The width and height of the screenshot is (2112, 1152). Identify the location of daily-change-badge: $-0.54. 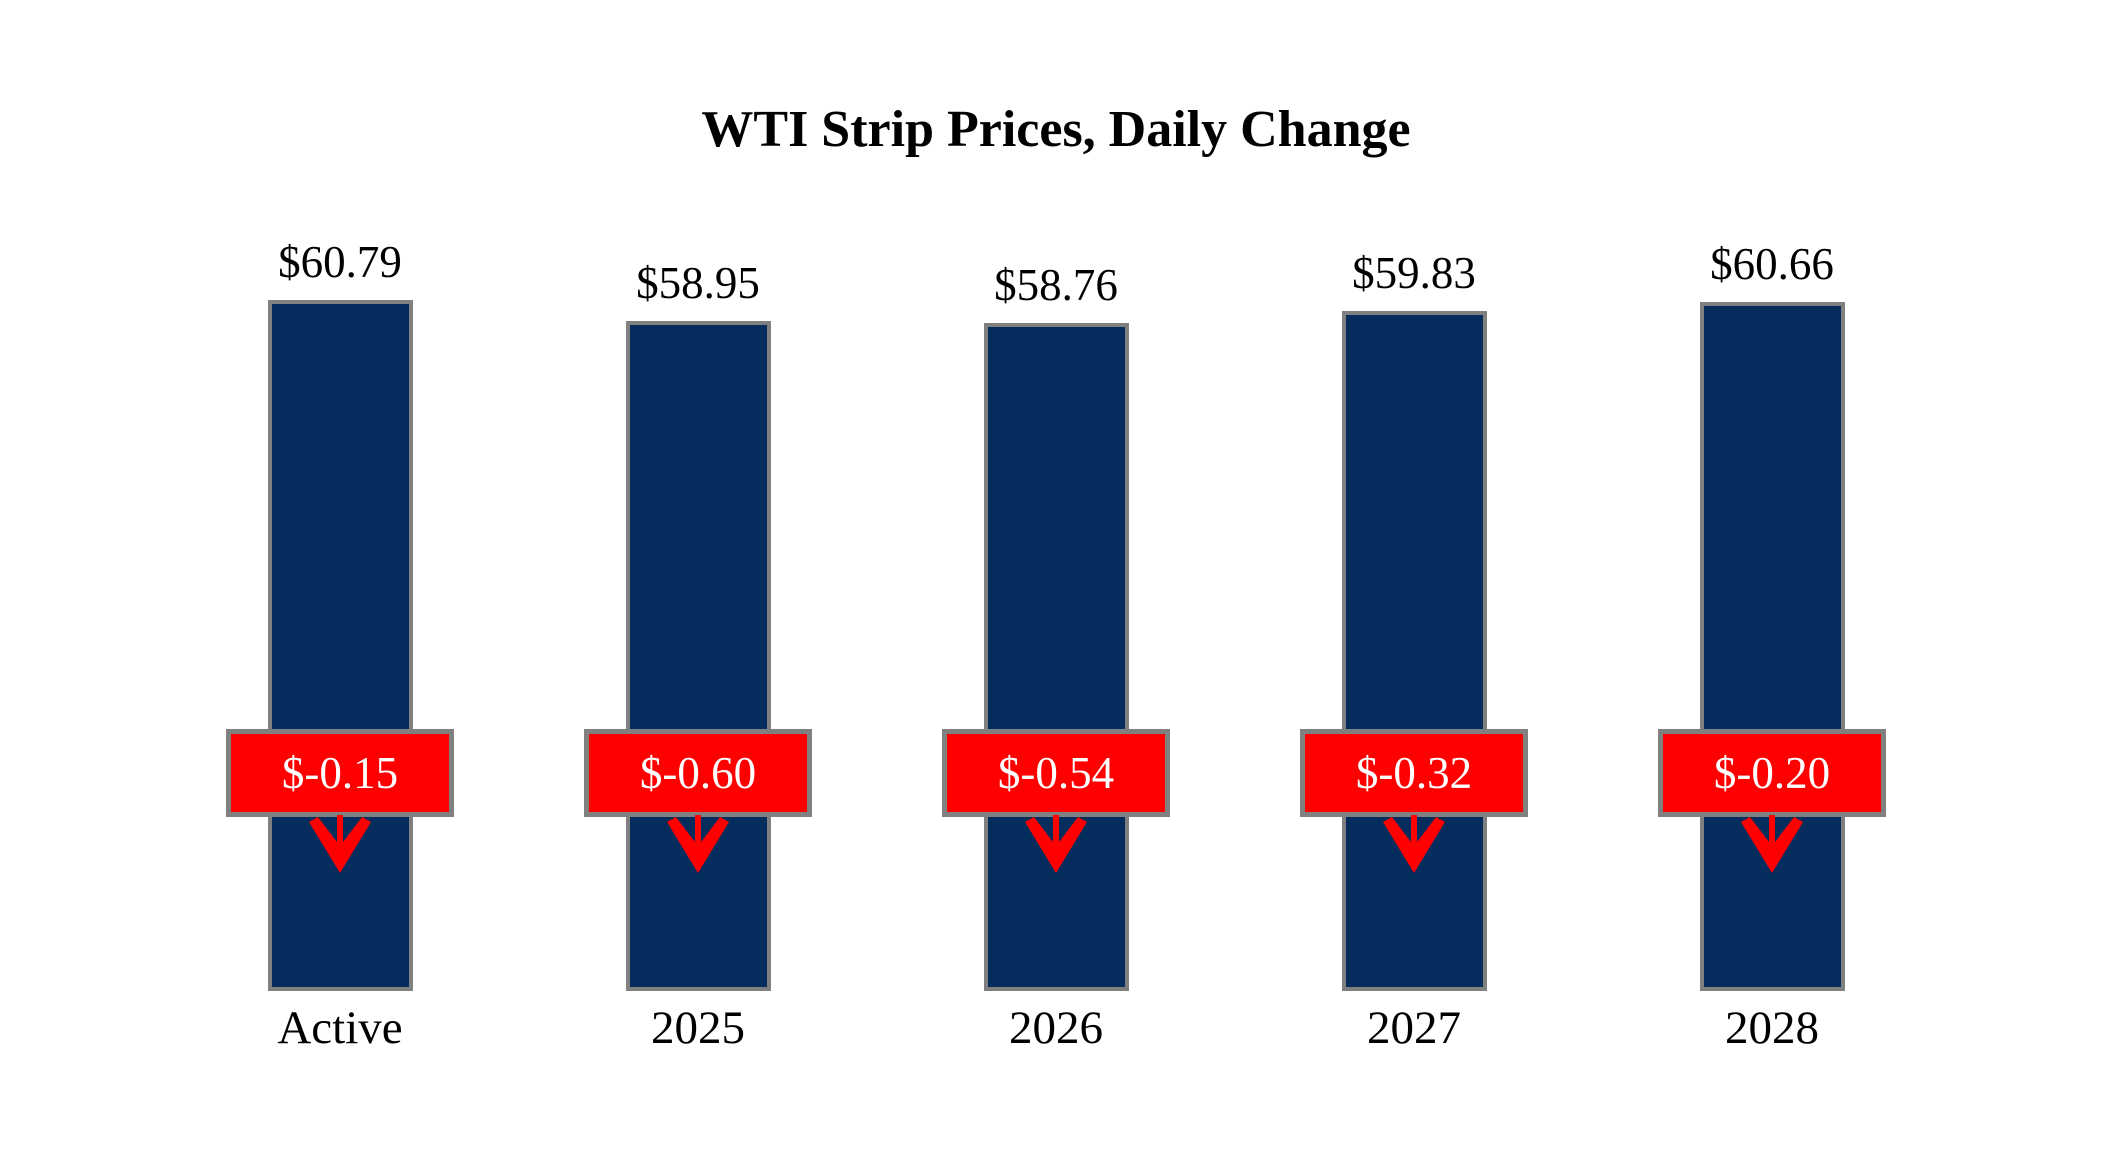
(1056, 773).